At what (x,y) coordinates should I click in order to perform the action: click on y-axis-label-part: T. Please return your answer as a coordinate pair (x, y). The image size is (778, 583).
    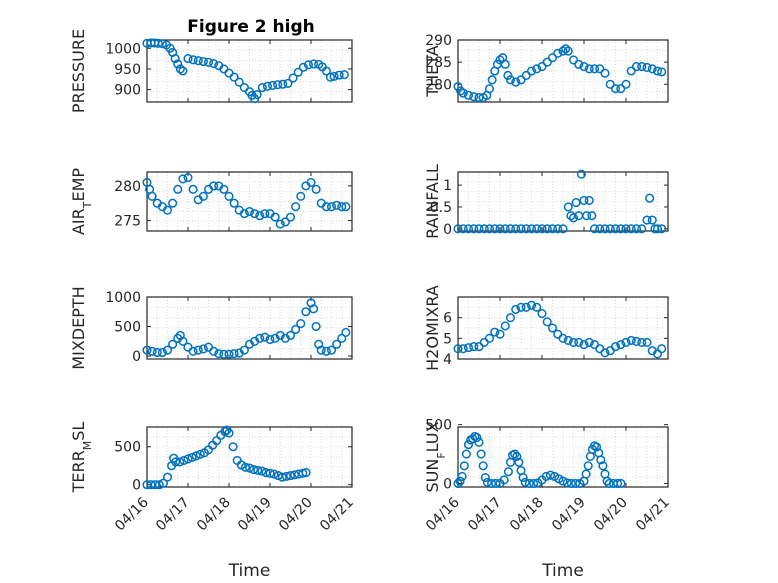
    Looking at the image, I should click on (87, 205).